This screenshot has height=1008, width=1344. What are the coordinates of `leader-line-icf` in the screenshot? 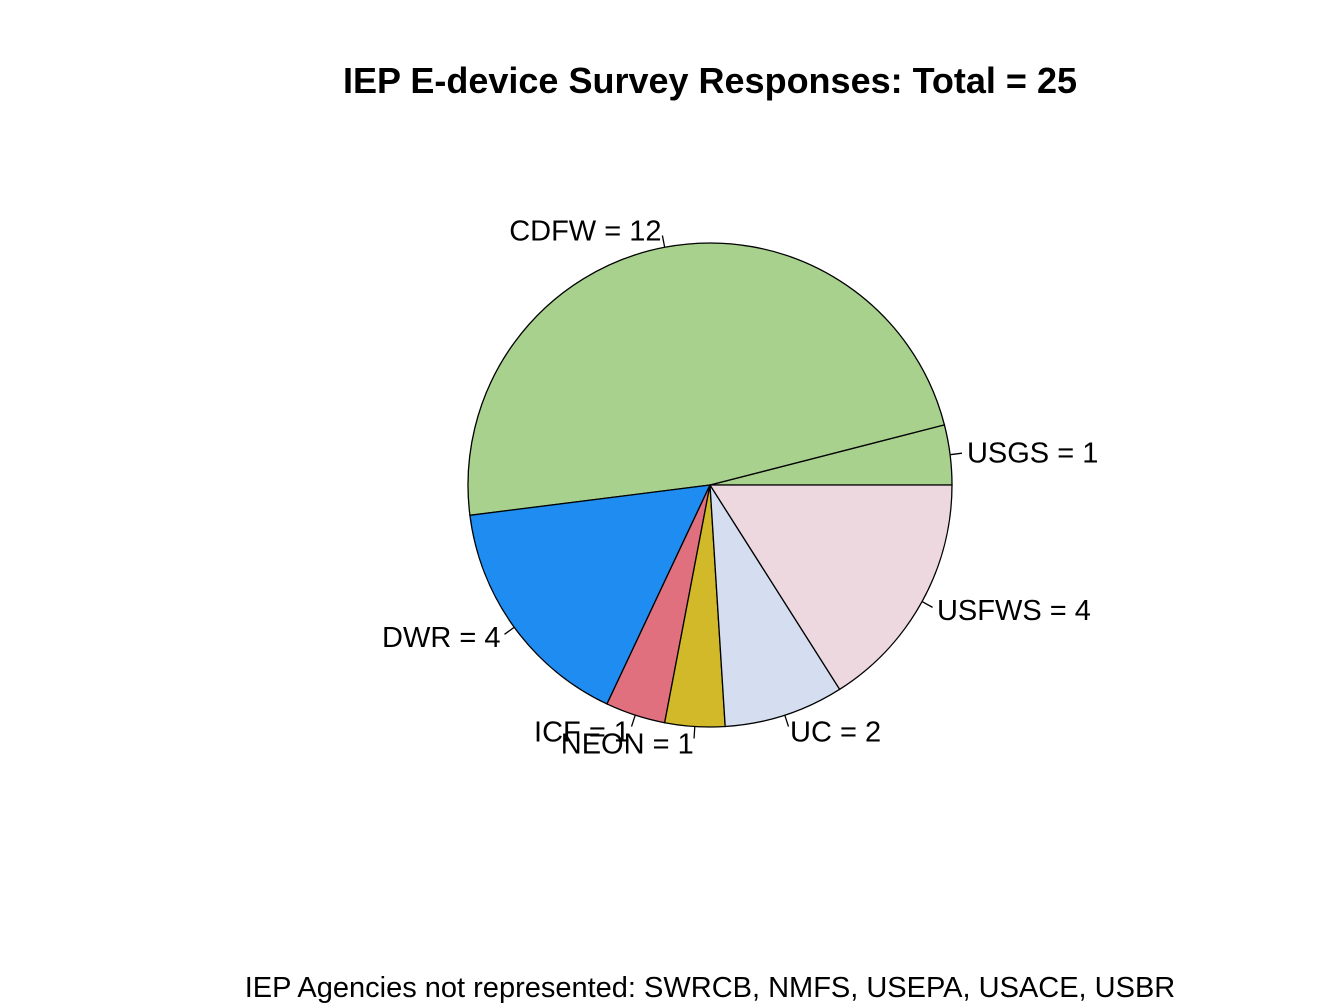 It's located at (633, 720).